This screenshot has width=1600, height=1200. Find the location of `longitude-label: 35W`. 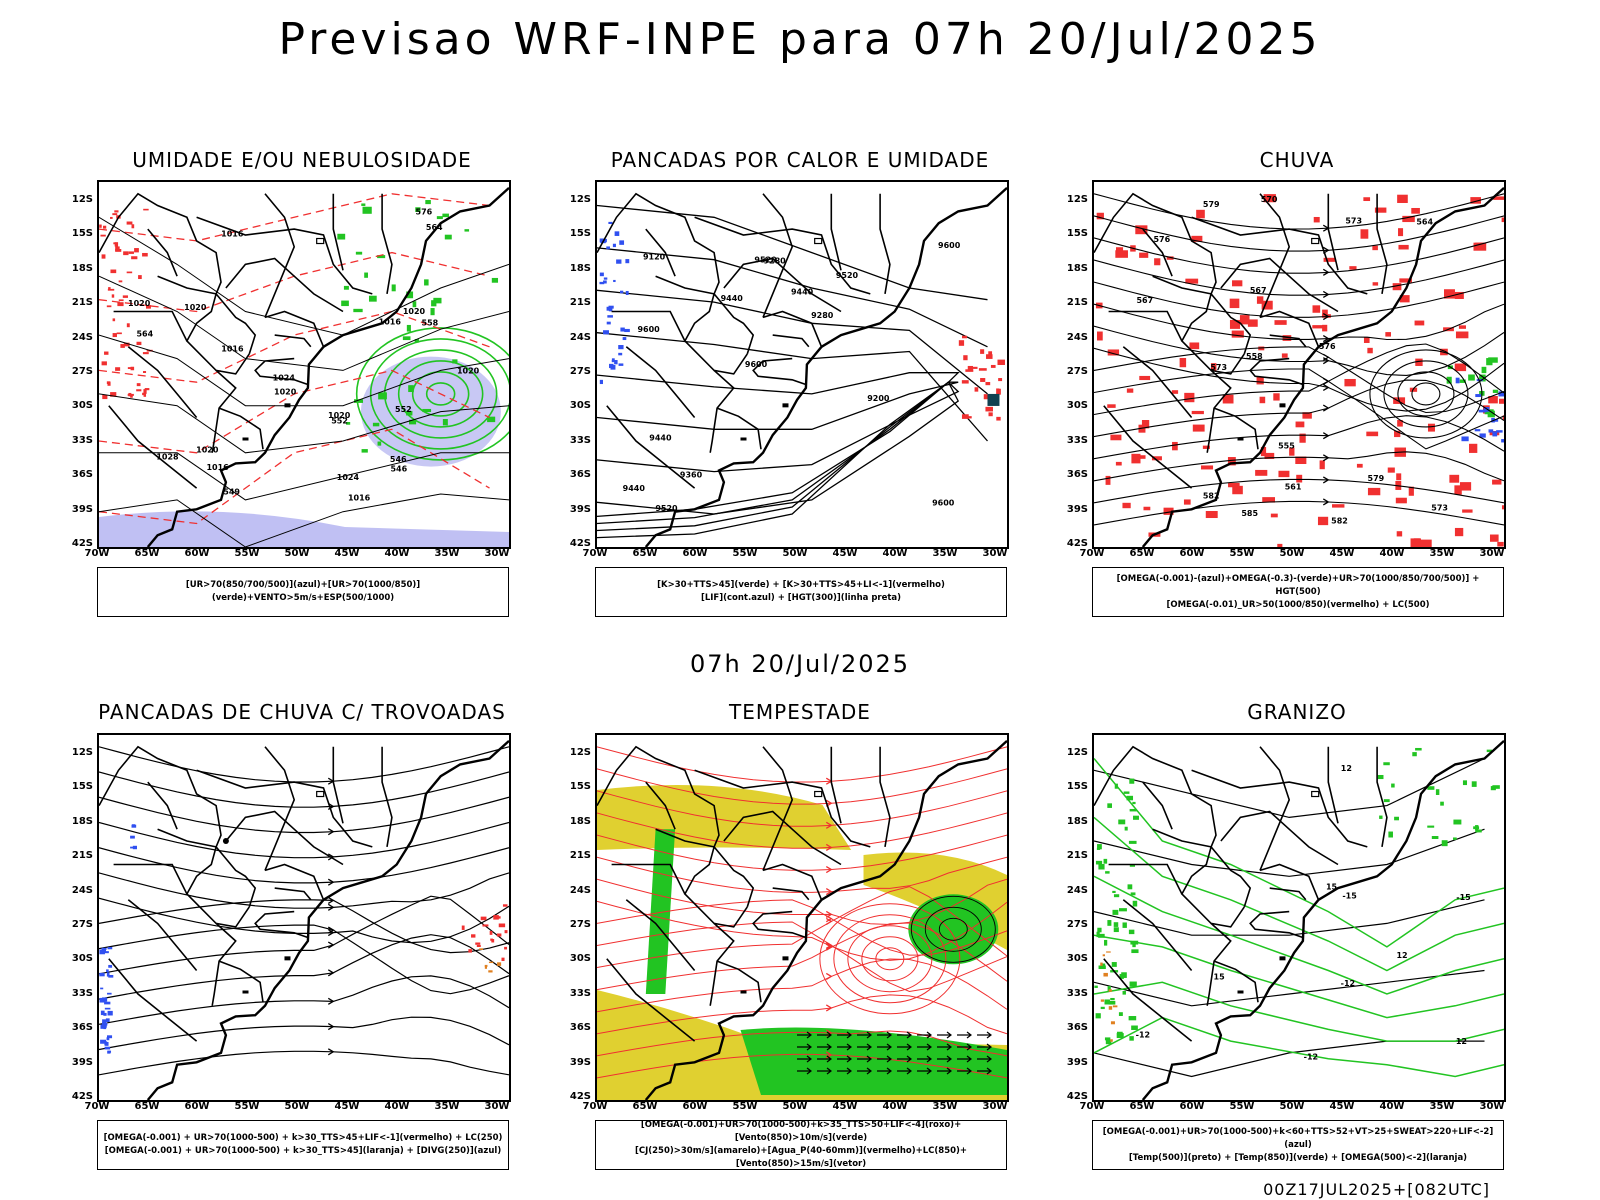

longitude-label: 35W is located at coordinates (1442, 1106).